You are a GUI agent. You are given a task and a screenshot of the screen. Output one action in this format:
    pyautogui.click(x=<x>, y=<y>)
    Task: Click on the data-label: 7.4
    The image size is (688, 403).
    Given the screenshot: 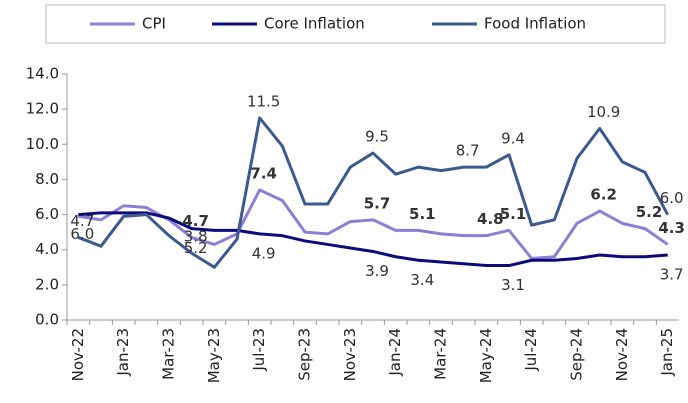 What is the action you would take?
    pyautogui.click(x=263, y=173)
    